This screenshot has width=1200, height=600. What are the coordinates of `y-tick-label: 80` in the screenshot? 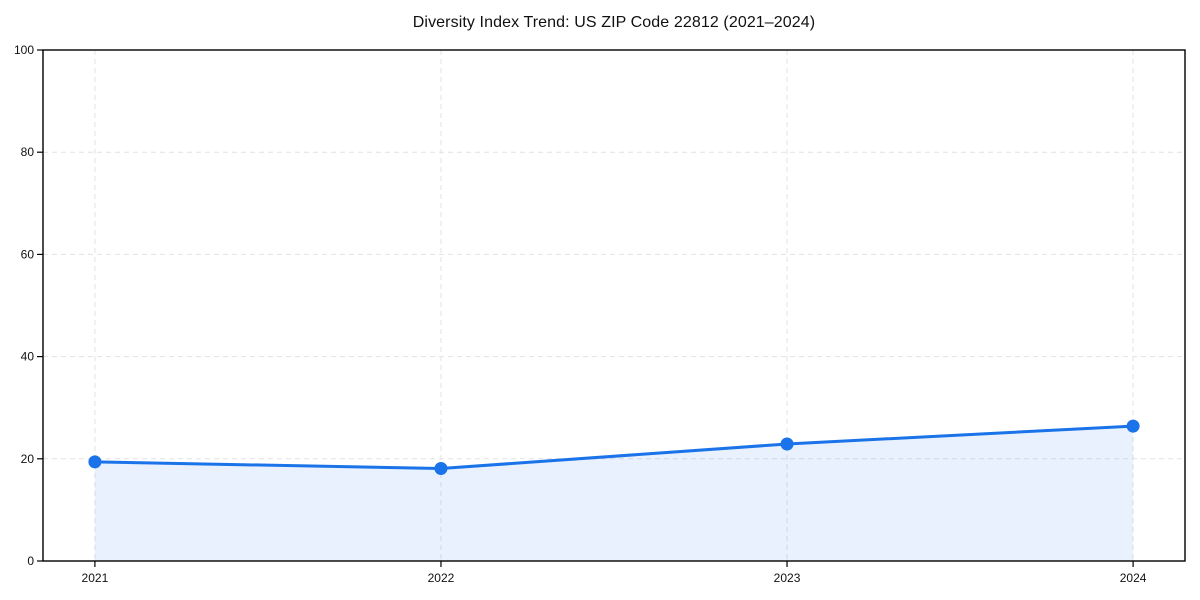 It's located at (28, 152).